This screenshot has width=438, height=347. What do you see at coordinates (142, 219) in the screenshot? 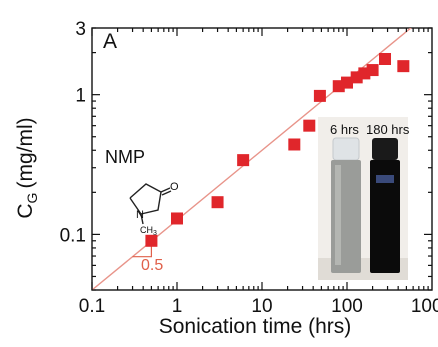
I see `methyl-bond` at bounding box center [142, 219].